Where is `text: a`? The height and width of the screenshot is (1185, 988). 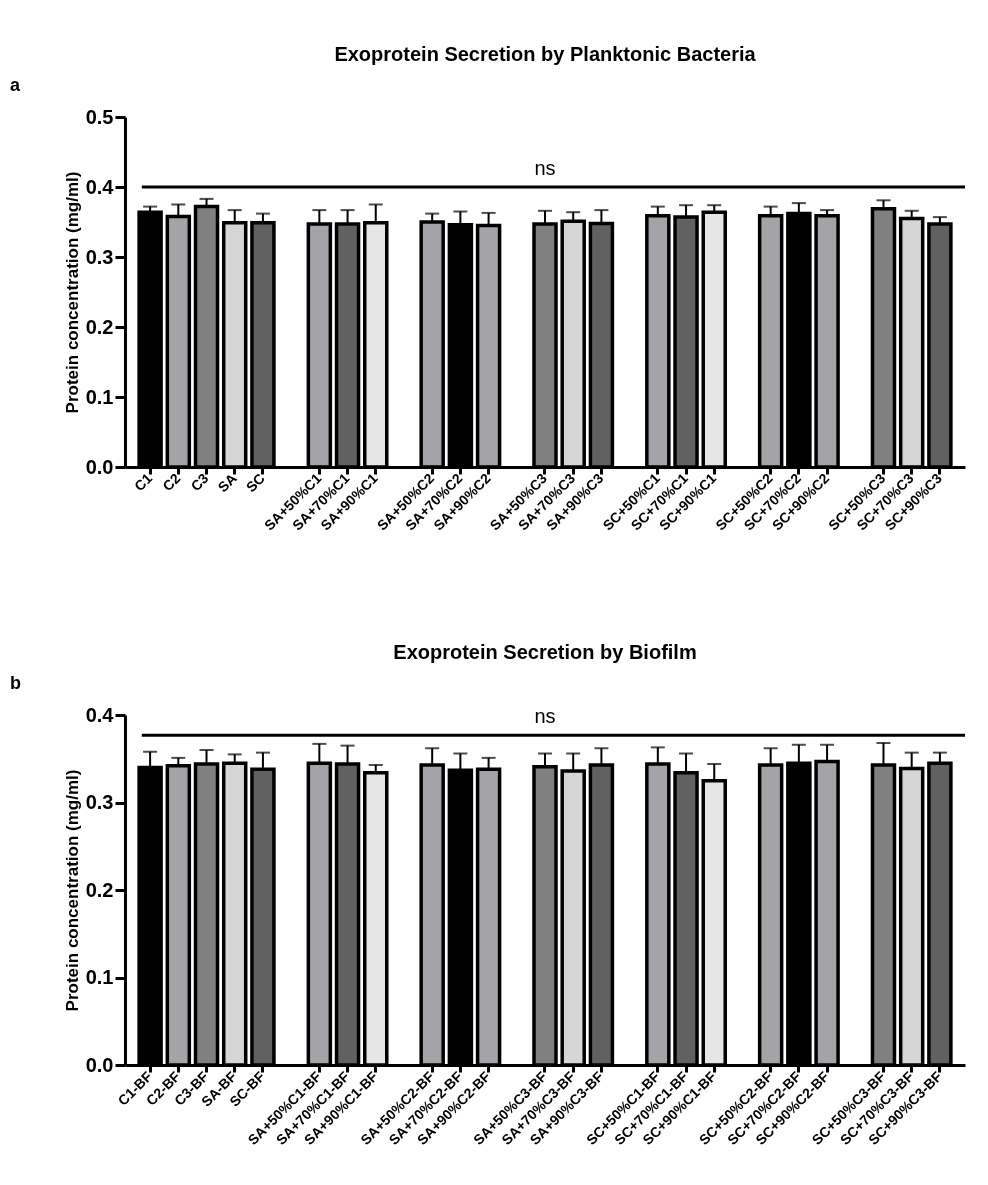
text: a is located at coordinates (15, 85).